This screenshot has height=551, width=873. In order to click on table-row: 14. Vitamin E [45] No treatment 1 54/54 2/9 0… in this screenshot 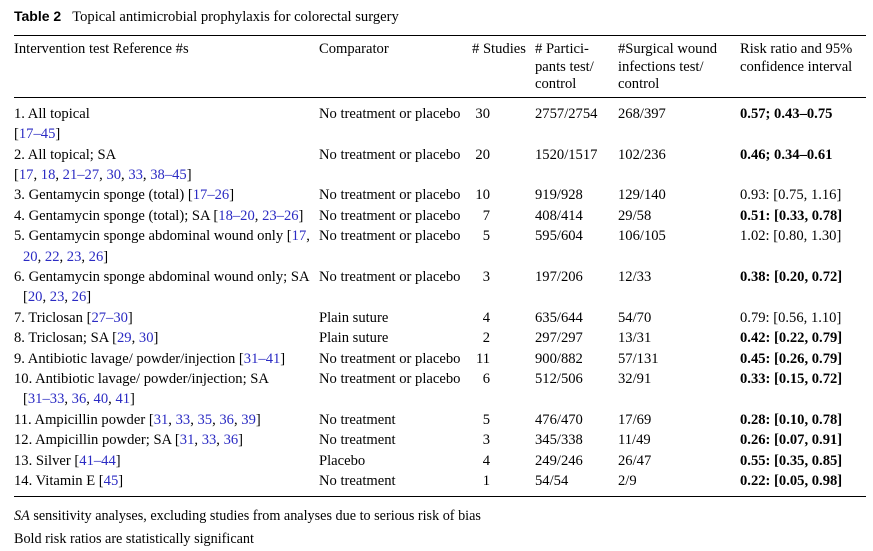, I will do `click(440, 483)`.